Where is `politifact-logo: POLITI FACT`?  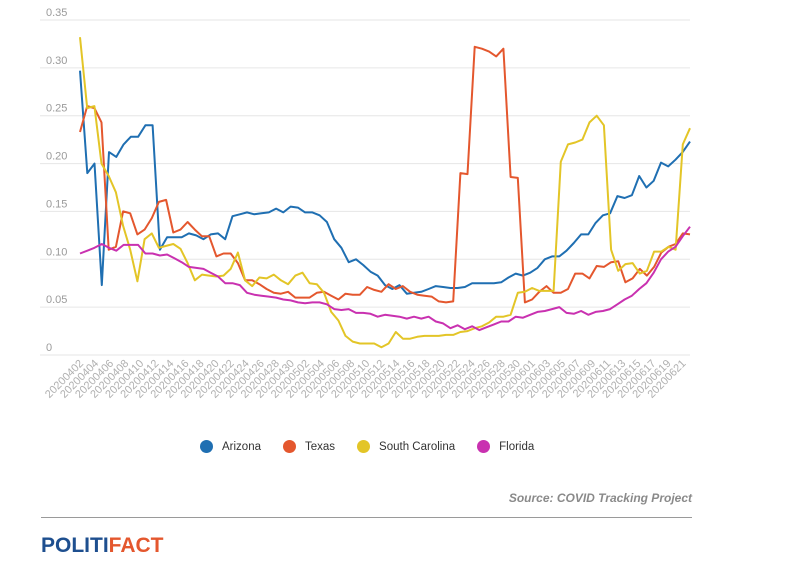
politifact-logo: POLITI FACT is located at coordinates (102, 546).